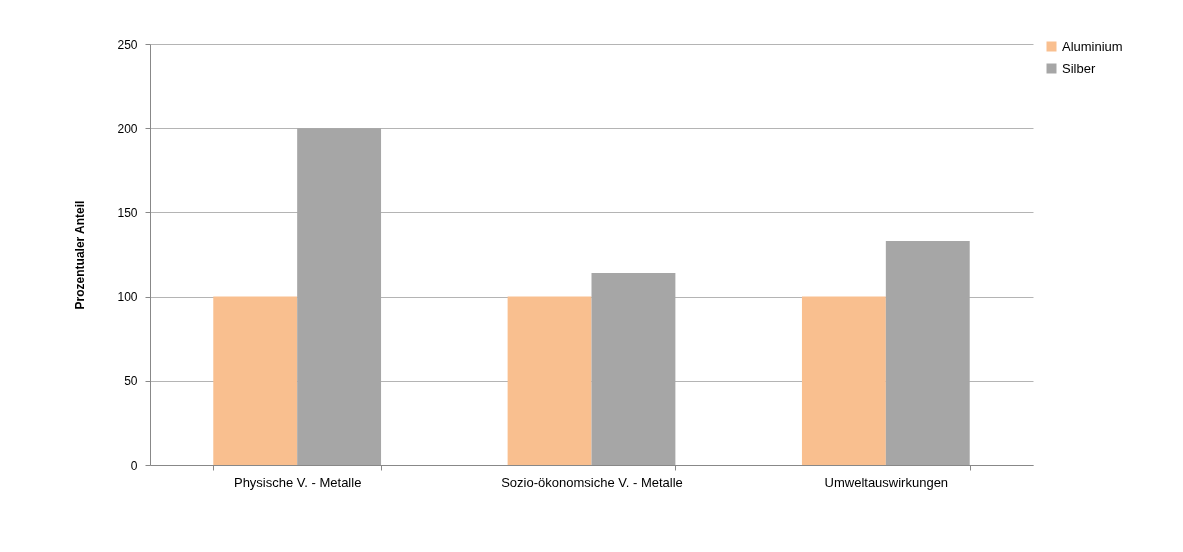 The width and height of the screenshot is (1183, 552). Describe the element at coordinates (297, 482) in the screenshot. I see `x-tick-label: Physische V. - Metalle` at that location.